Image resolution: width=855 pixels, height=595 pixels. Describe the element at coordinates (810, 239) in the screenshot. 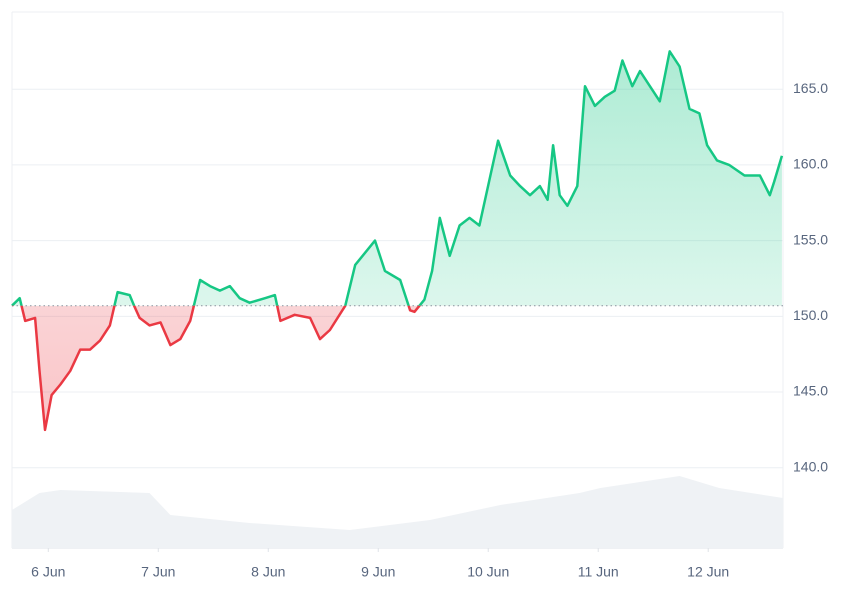

I see `y-tick-label: 155.0` at that location.